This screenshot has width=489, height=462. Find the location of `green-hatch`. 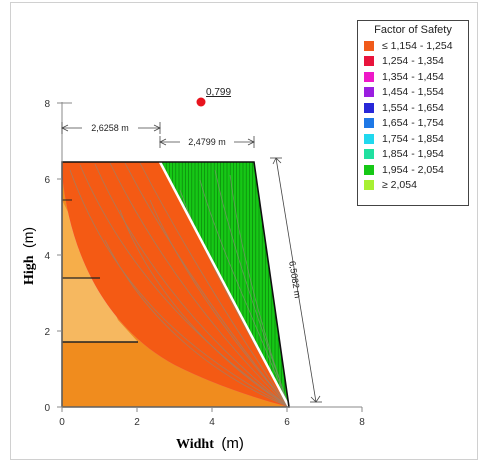

green-hatch is located at coordinates (225, 283).